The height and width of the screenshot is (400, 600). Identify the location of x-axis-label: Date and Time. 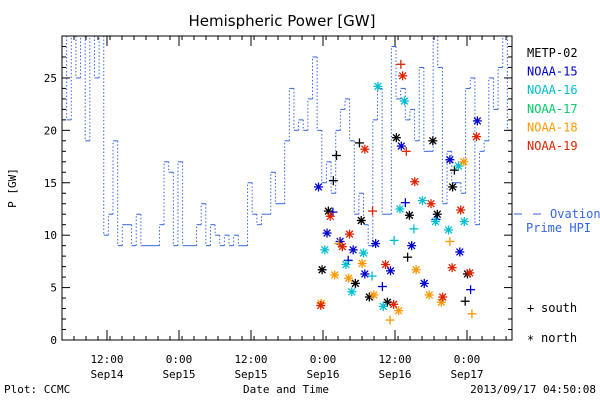
(286, 389).